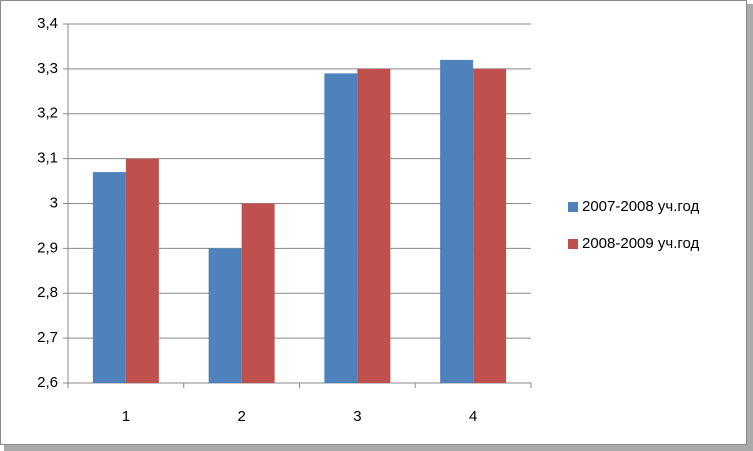 This screenshot has height=451, width=753. What do you see at coordinates (473, 416) in the screenshot?
I see `x-tick-label: 4` at bounding box center [473, 416].